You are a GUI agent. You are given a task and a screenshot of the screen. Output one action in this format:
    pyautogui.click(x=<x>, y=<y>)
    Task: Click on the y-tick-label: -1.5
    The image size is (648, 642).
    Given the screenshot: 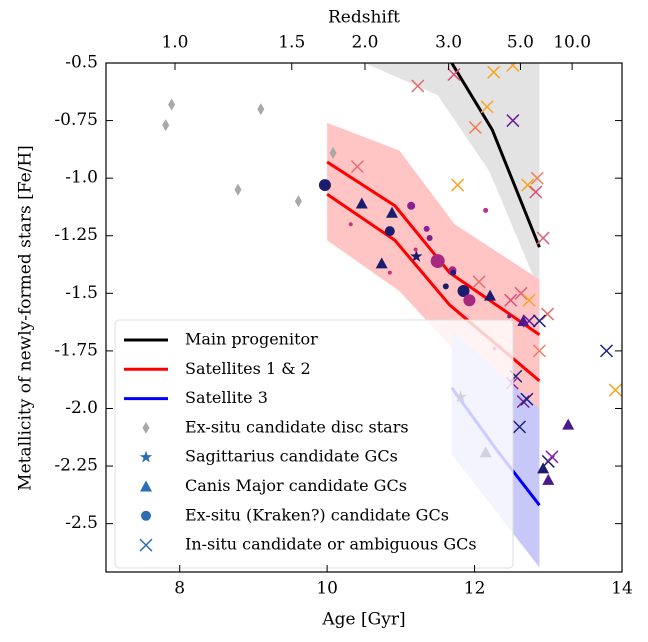 What is the action you would take?
    pyautogui.click(x=81, y=293)
    